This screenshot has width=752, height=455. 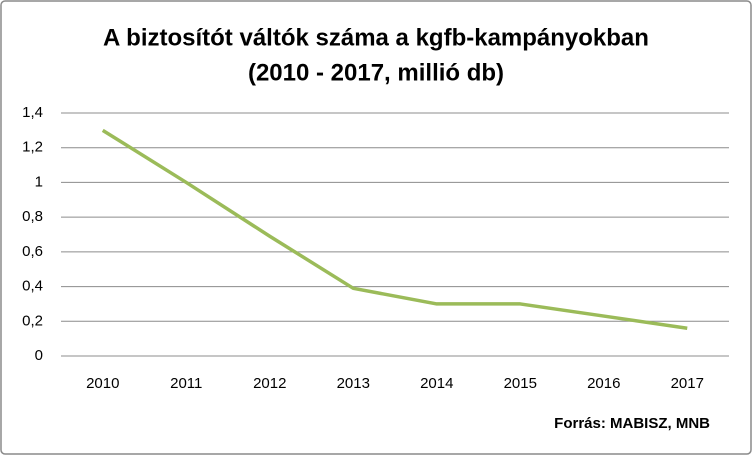 I want to click on x-tick-label: 2017, so click(x=687, y=383).